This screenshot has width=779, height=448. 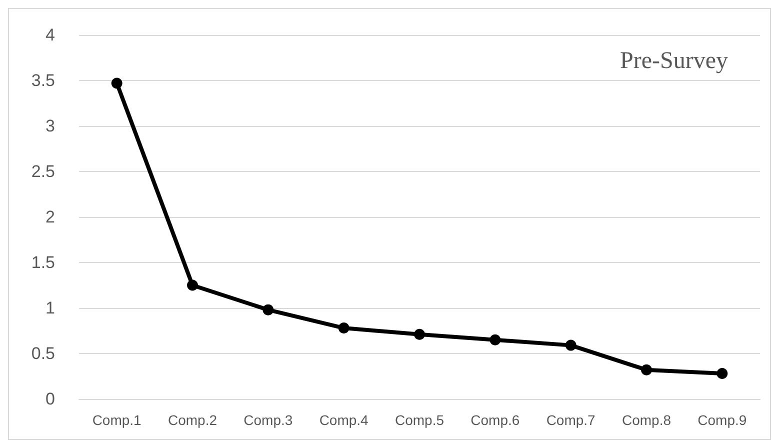 I want to click on x-tick-label: Comp.2, so click(x=193, y=420).